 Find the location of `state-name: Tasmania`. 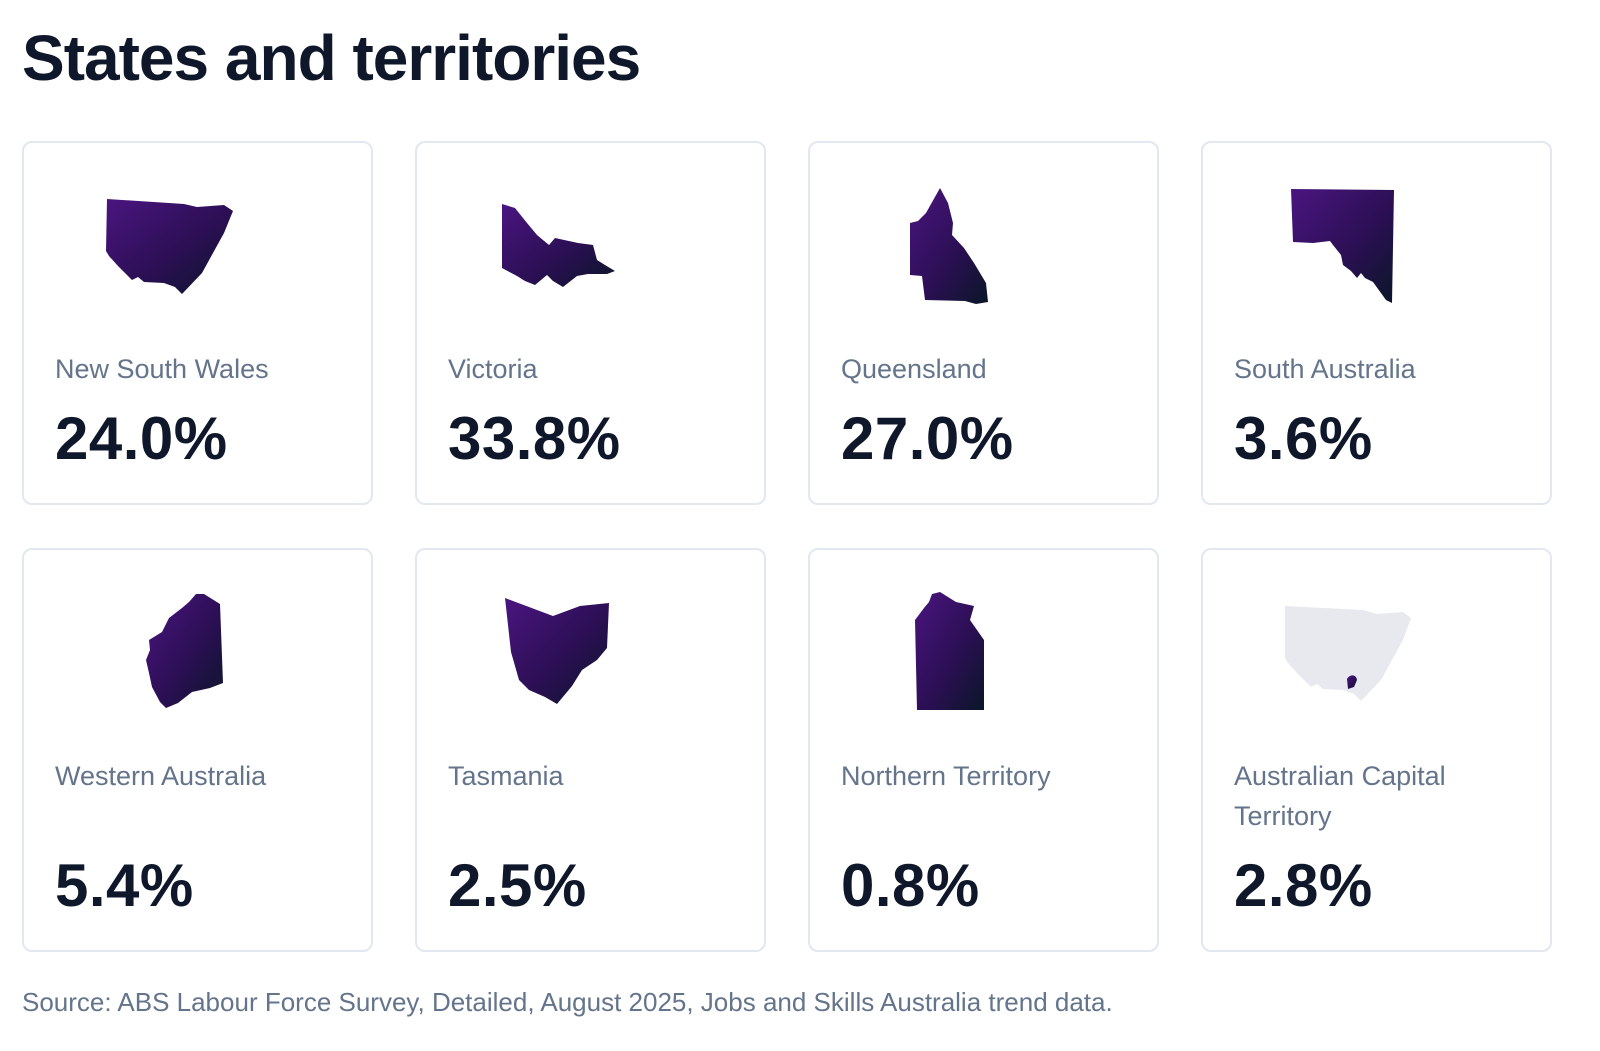

state-name: Tasmania is located at coordinates (506, 776).